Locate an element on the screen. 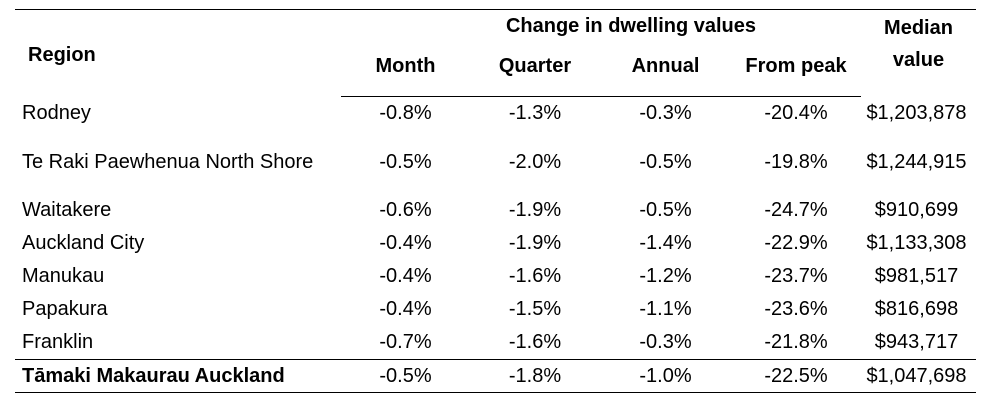 The height and width of the screenshot is (412, 1005). total-annual-cell: -1.0% is located at coordinates (665, 376).